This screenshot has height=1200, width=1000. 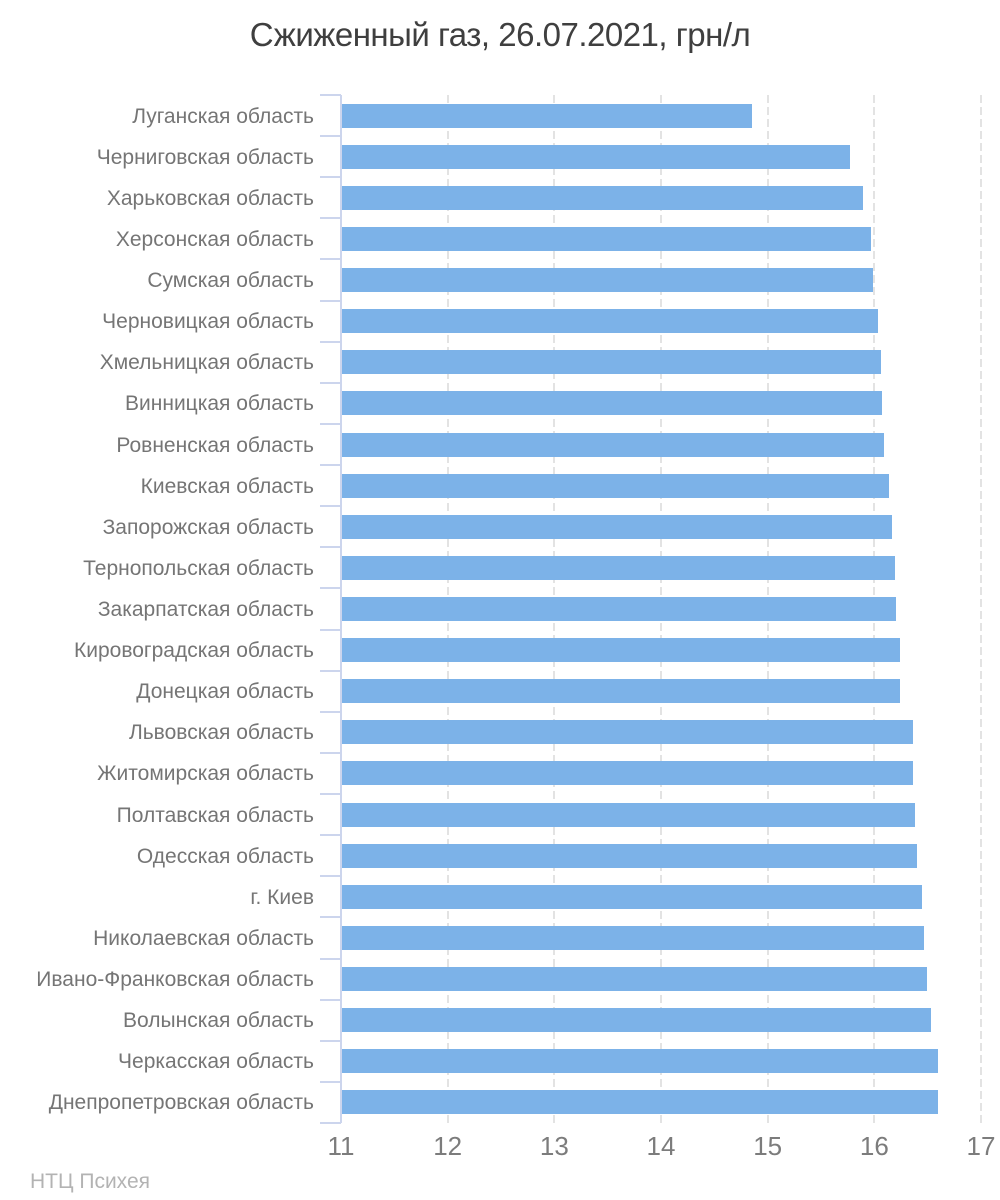 I want to click on category-label-16: Житомирская область, so click(x=205, y=774).